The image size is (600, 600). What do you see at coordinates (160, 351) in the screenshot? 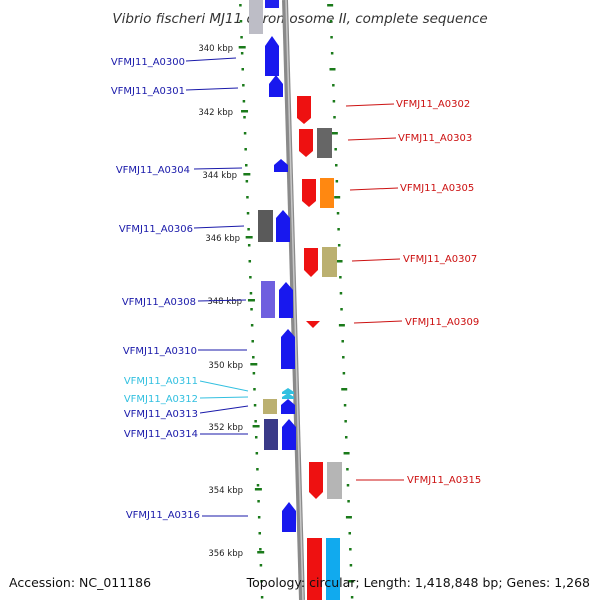
I see `gene-label: VFMJ11_A0310` at bounding box center [160, 351].